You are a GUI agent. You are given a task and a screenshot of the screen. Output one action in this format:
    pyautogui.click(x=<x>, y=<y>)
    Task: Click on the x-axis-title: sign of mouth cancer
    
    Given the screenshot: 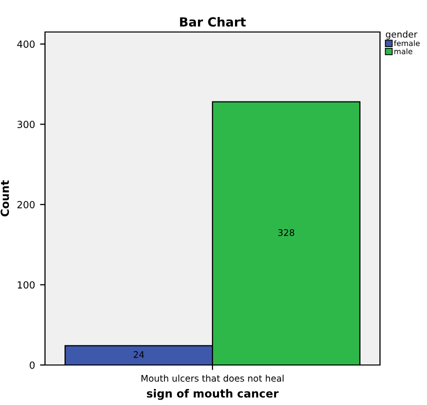 What is the action you would take?
    pyautogui.click(x=212, y=394)
    